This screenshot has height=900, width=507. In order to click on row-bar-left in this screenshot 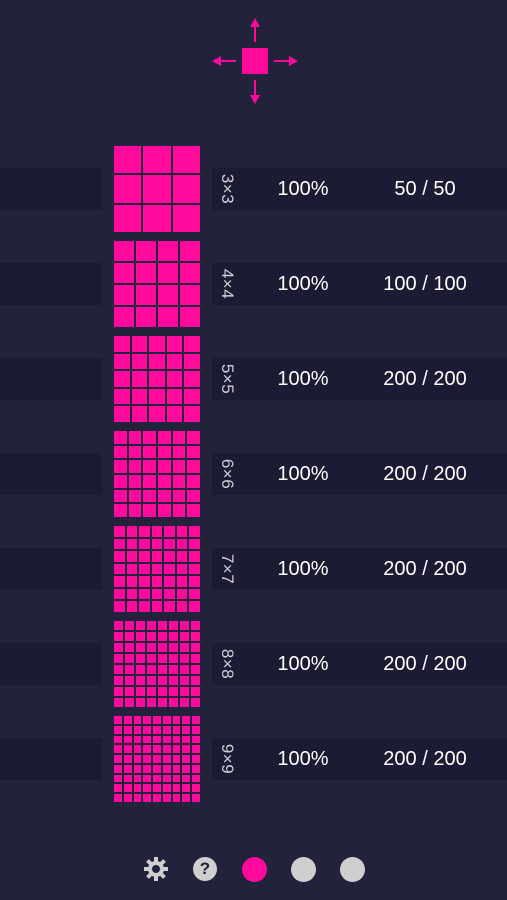, I will do `click(51, 569)`.